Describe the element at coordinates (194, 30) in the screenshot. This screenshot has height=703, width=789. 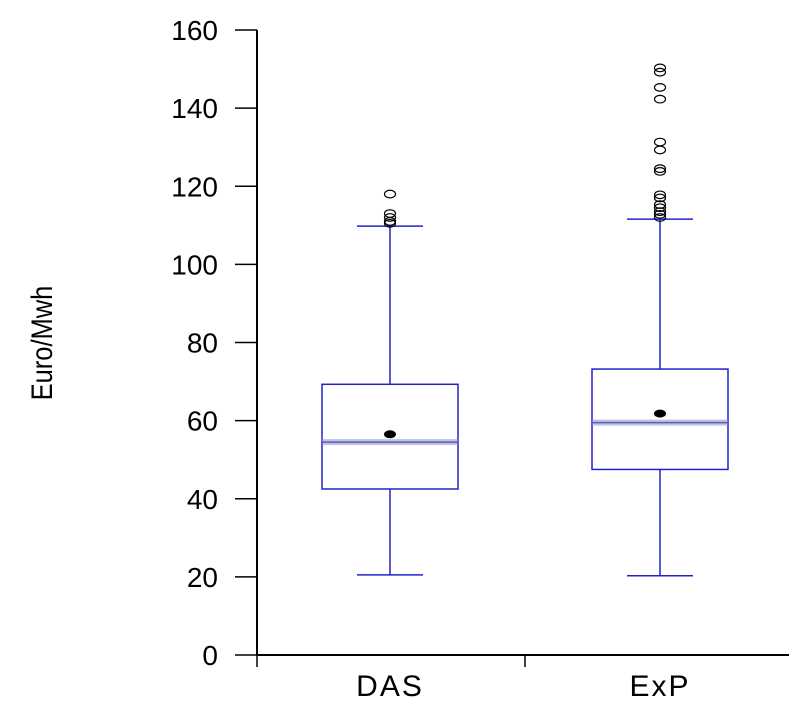
I see `y-tick-label: 160` at that location.